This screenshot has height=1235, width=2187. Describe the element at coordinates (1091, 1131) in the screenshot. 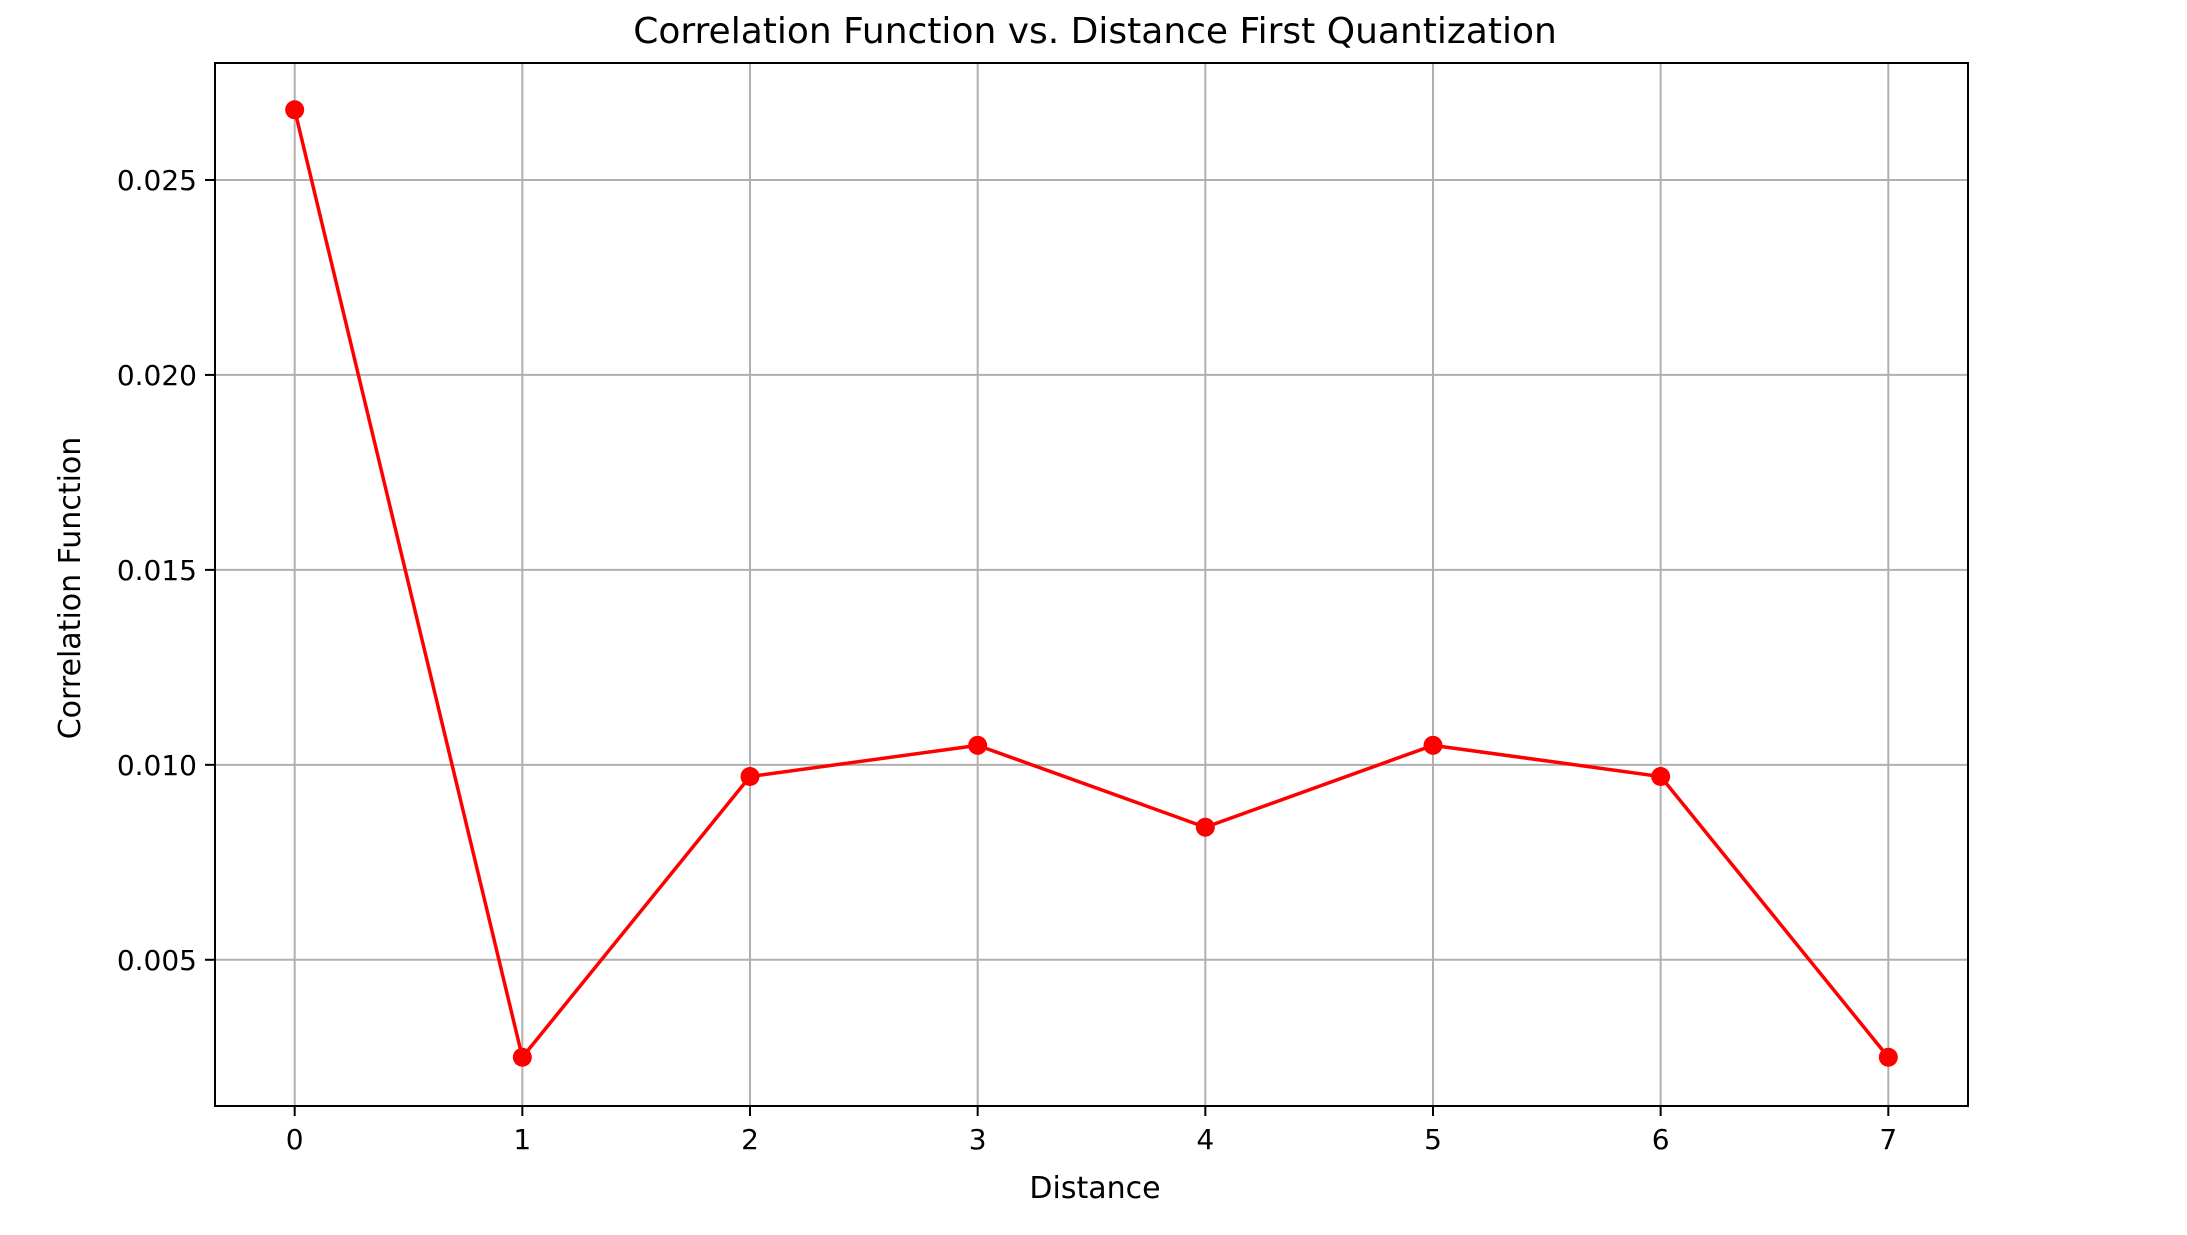

I see `x-axis-ticks: 0 1 2 3 4 5 6 7` at that location.